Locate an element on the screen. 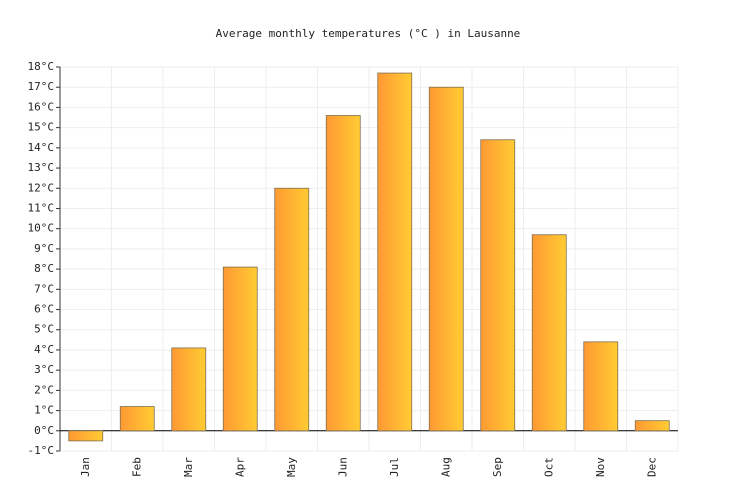 Image resolution: width=736 pixels, height=500 pixels. x-tick-label: Sep is located at coordinates (497, 467).